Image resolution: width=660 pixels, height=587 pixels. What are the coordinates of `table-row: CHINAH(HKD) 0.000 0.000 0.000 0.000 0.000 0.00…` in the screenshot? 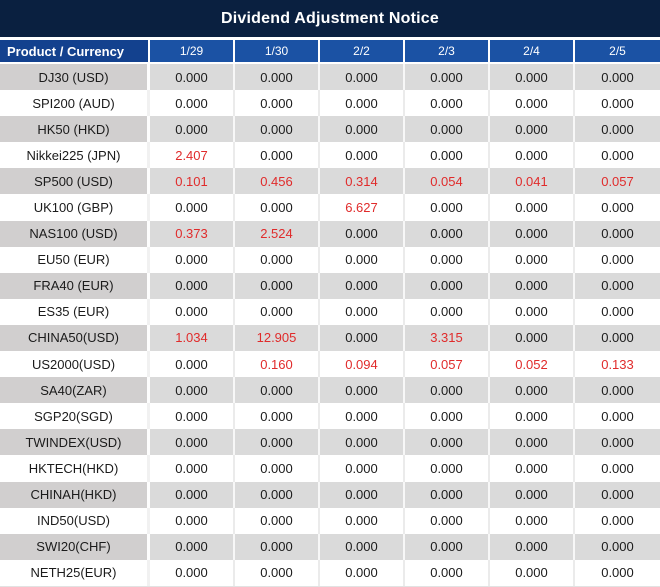 It's located at (330, 494).